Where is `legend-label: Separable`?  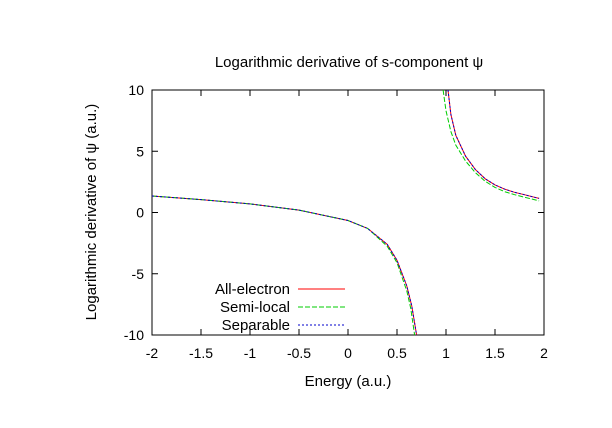
legend-label: Separable is located at coordinates (256, 325).